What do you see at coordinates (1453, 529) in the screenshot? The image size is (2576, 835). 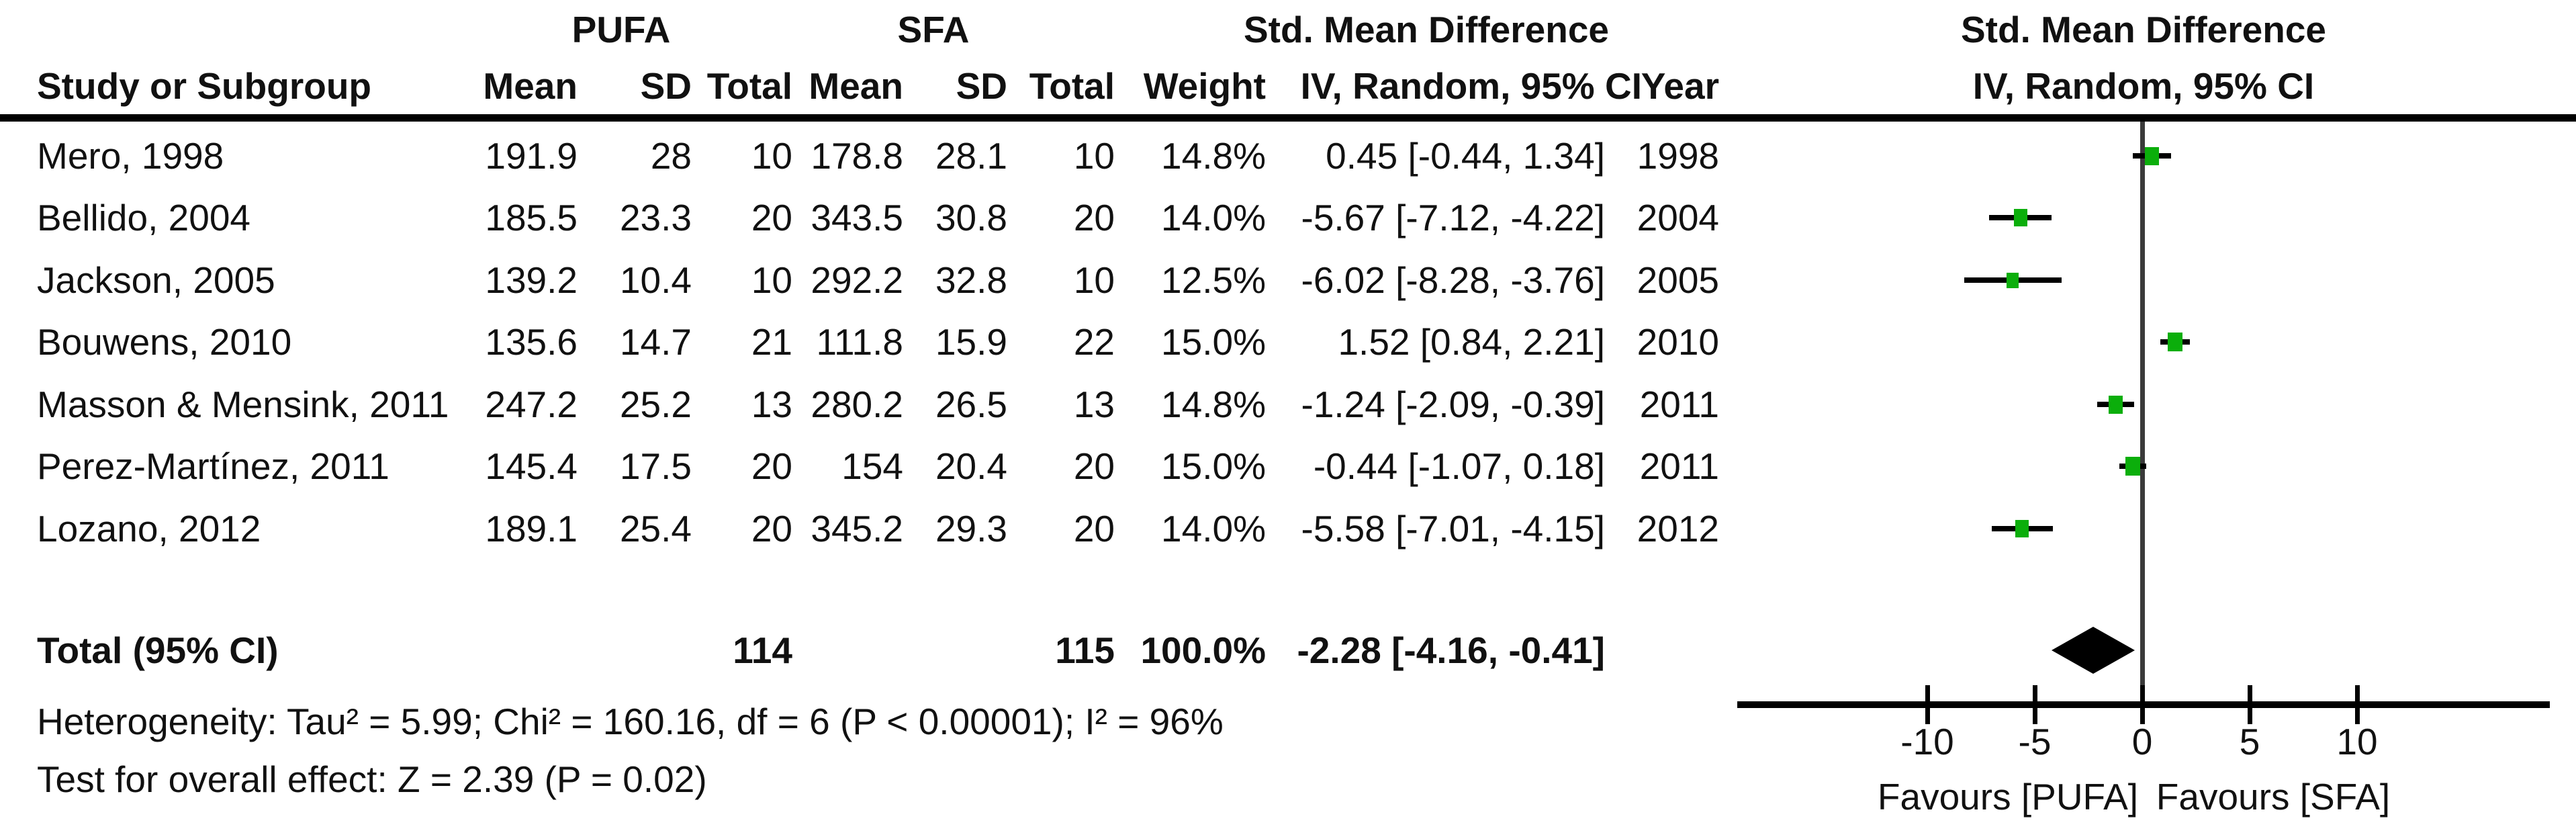 I see `smd-ci-cell: -5.58 [-7.01, -4.15]` at bounding box center [1453, 529].